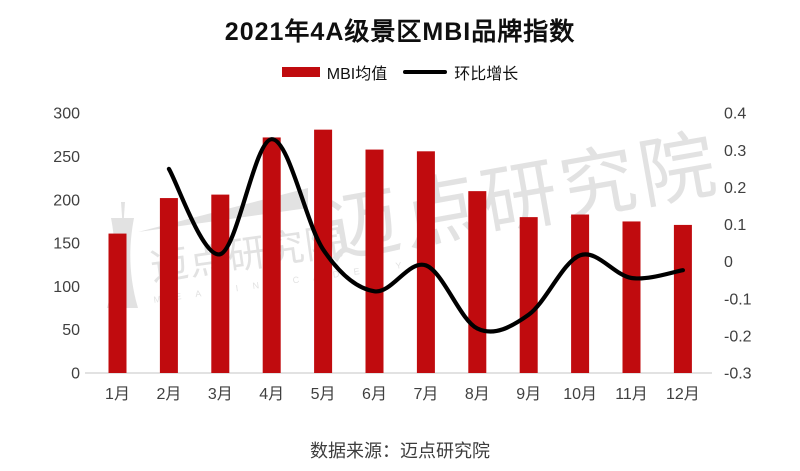  I want to click on legend-item-growth: 环比增长, so click(460, 72).